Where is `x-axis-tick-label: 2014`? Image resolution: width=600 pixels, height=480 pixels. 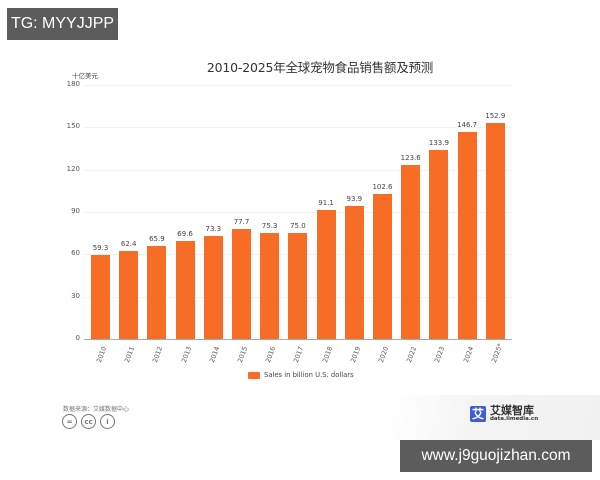 x-axis-tick-label: 2014 is located at coordinates (214, 354).